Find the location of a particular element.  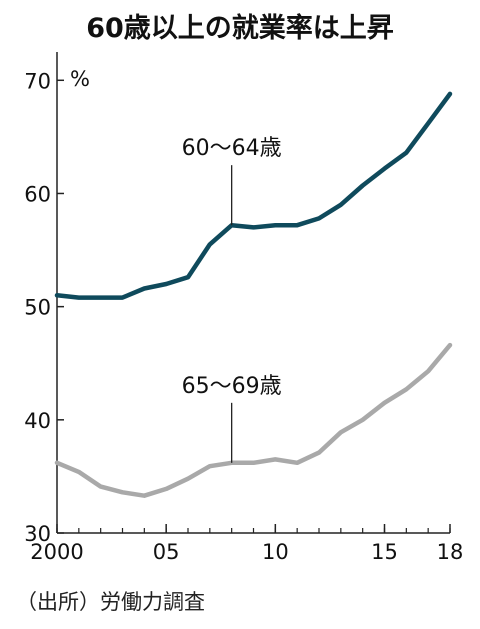

annotation-label: 60〜64歳 is located at coordinates (232, 148).